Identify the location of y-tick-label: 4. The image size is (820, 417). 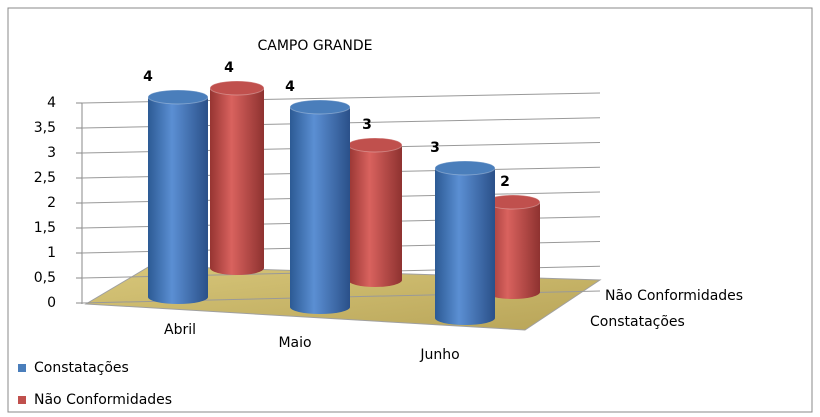
(51, 103).